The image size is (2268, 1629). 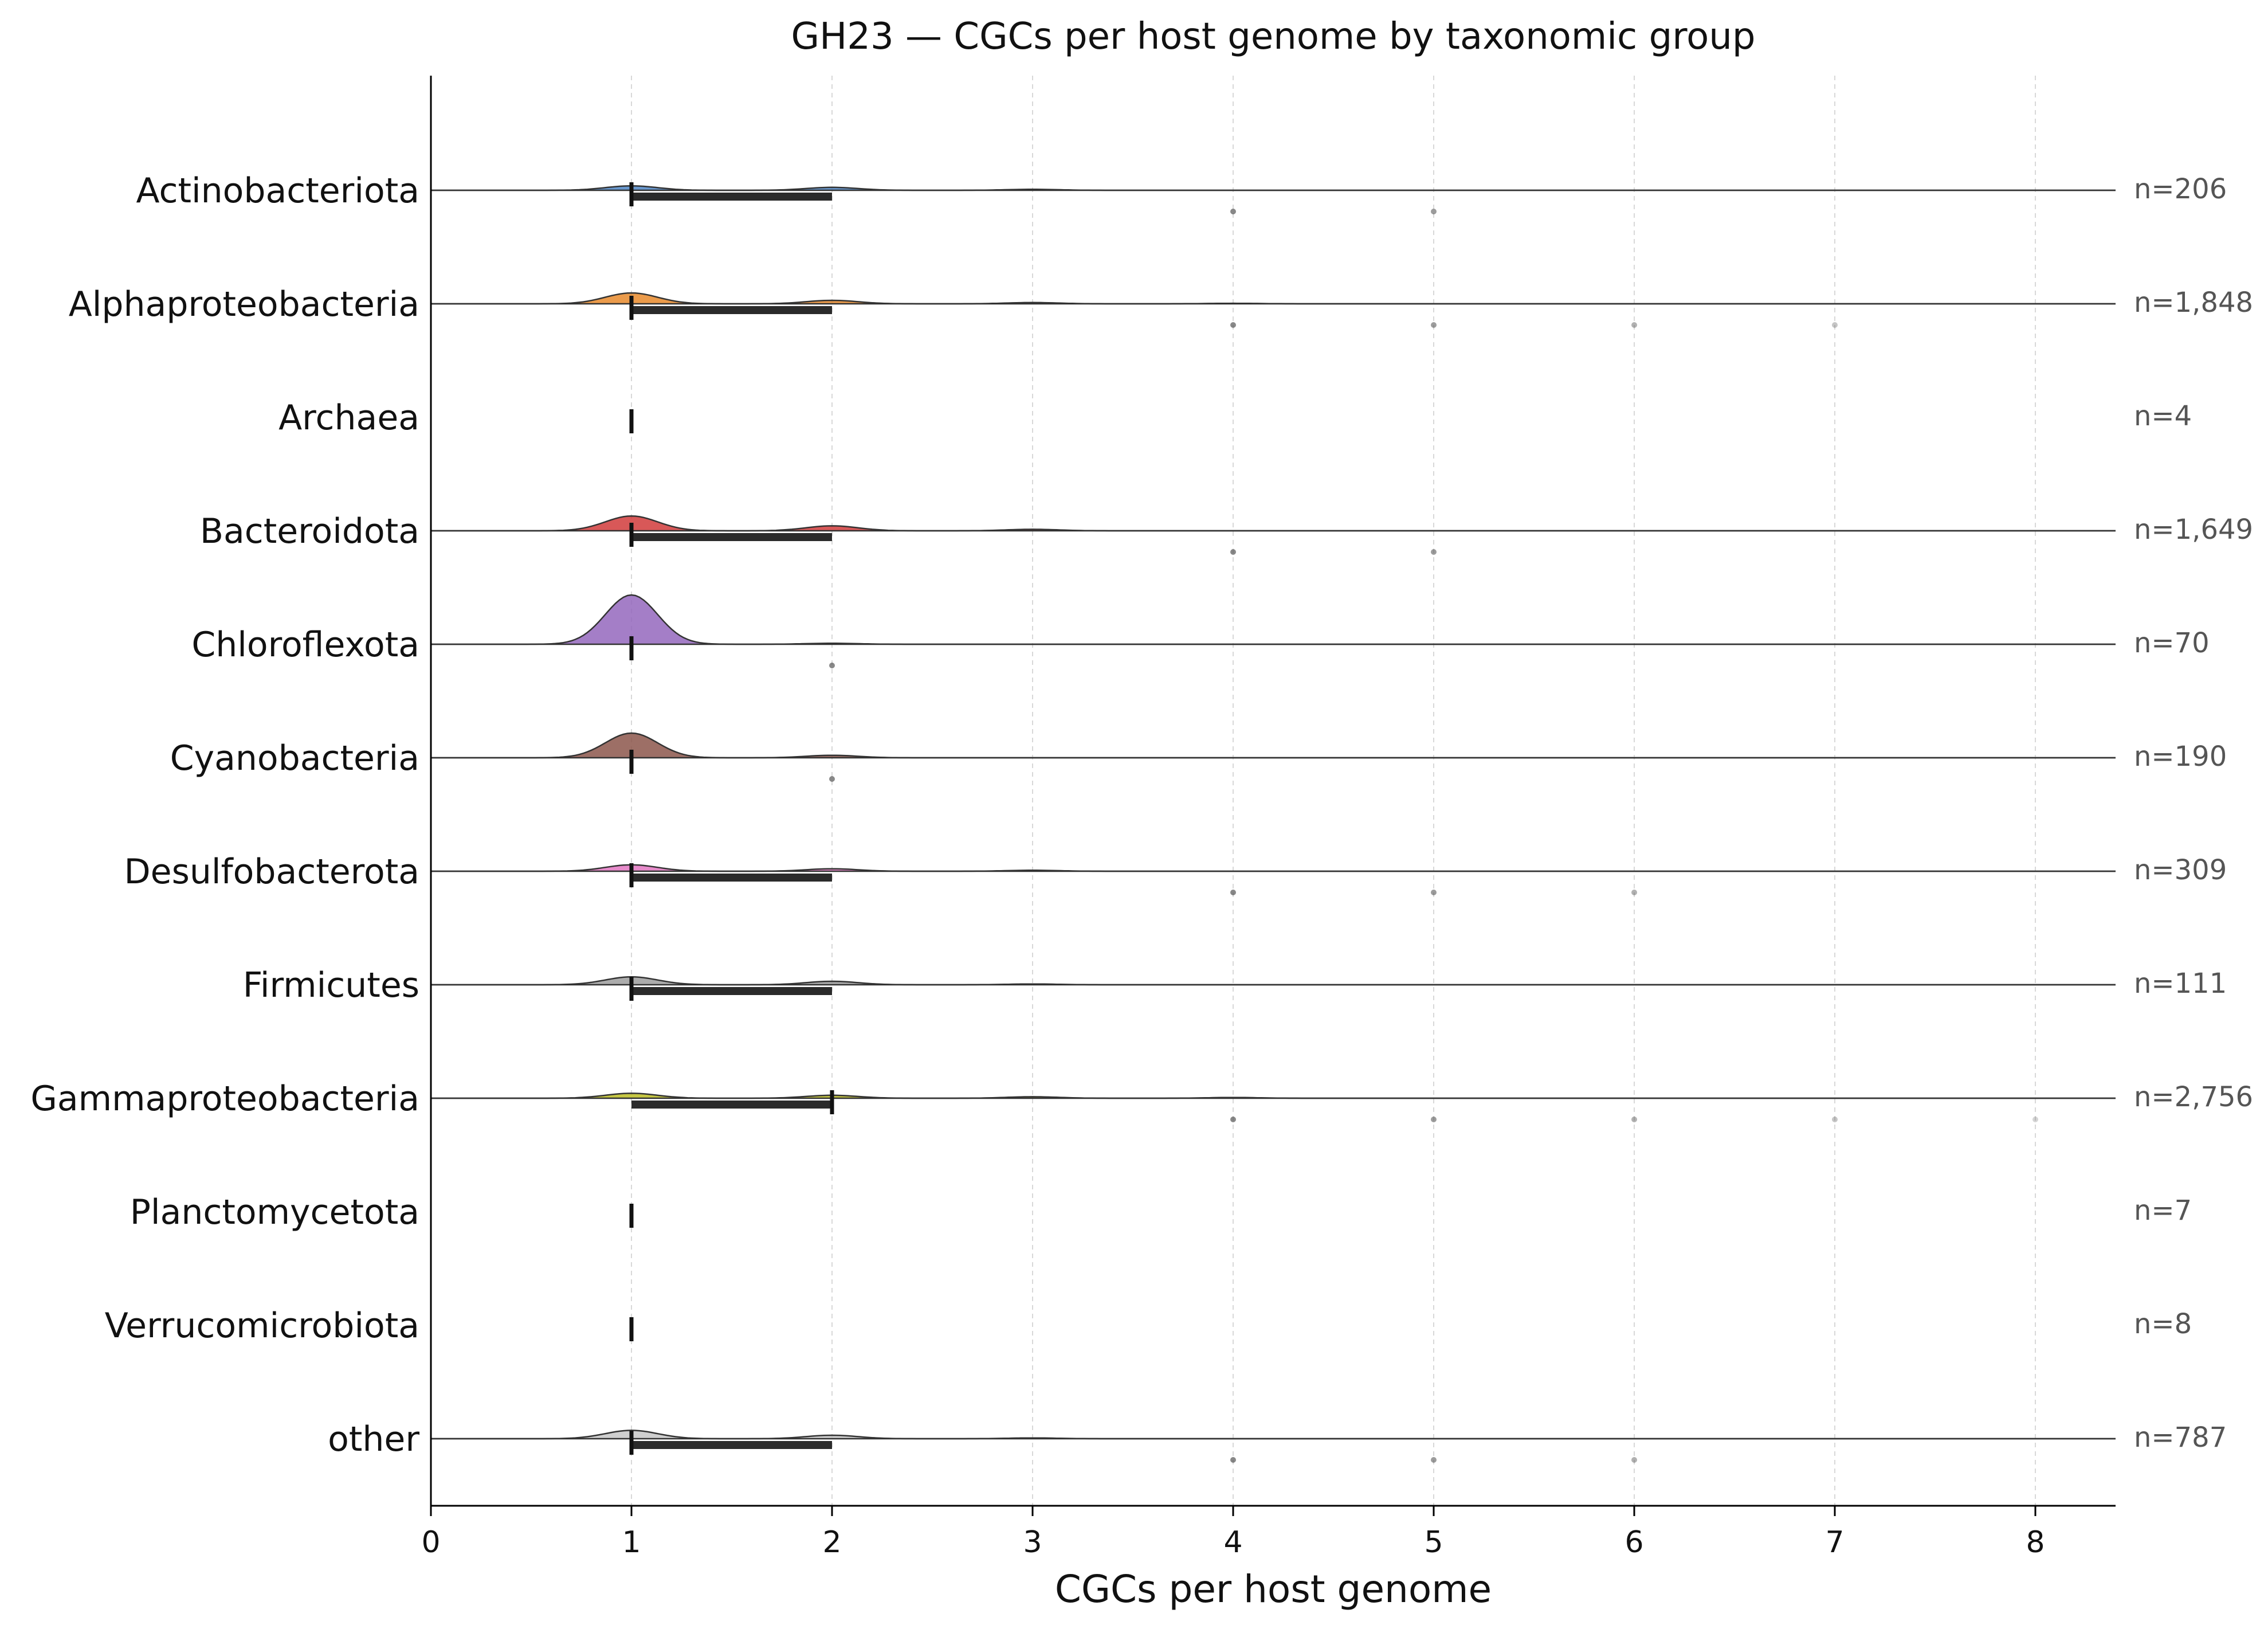 I want to click on count-label: n=111, so click(x=2180, y=984).